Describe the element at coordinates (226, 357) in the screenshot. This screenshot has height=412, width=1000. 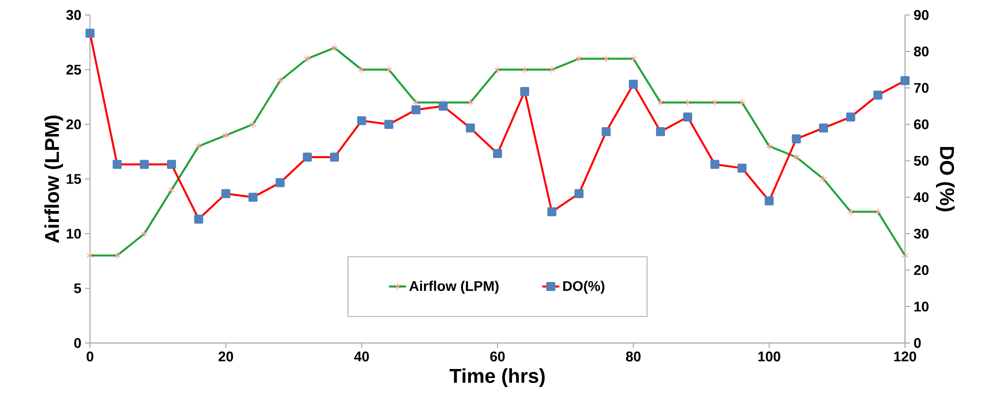
I see `x-tick-label: 20` at that location.